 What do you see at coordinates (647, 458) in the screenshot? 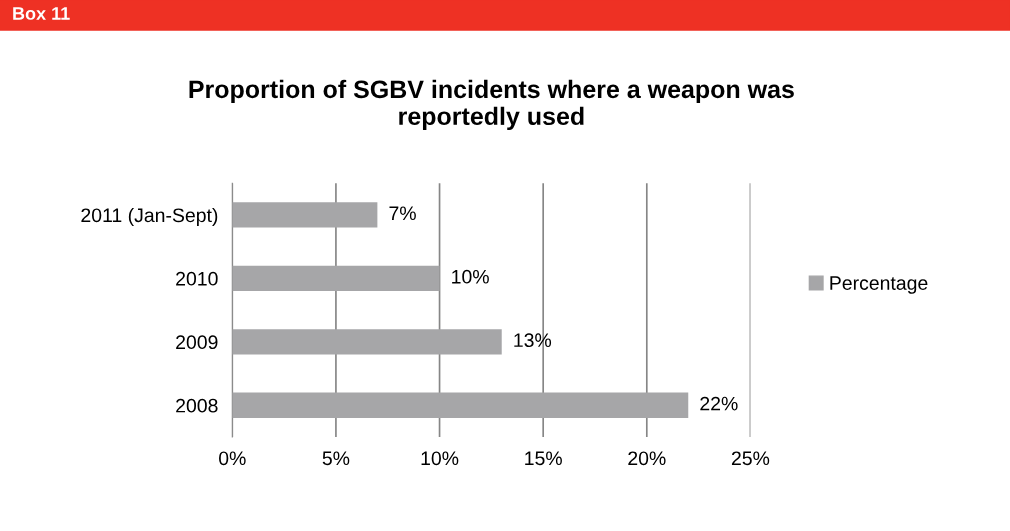
I see `x-tick-label: 20%` at bounding box center [647, 458].